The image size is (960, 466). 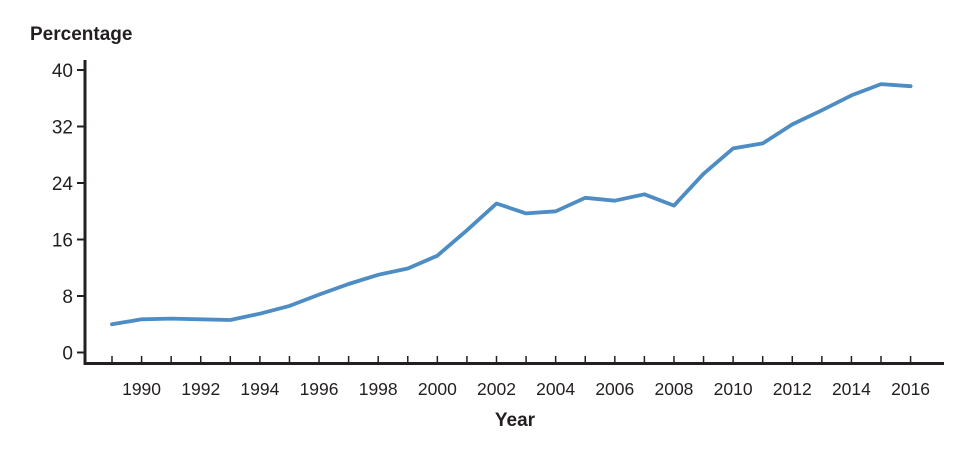 What do you see at coordinates (851, 389) in the screenshot?
I see `x-tick-label: 2014` at bounding box center [851, 389].